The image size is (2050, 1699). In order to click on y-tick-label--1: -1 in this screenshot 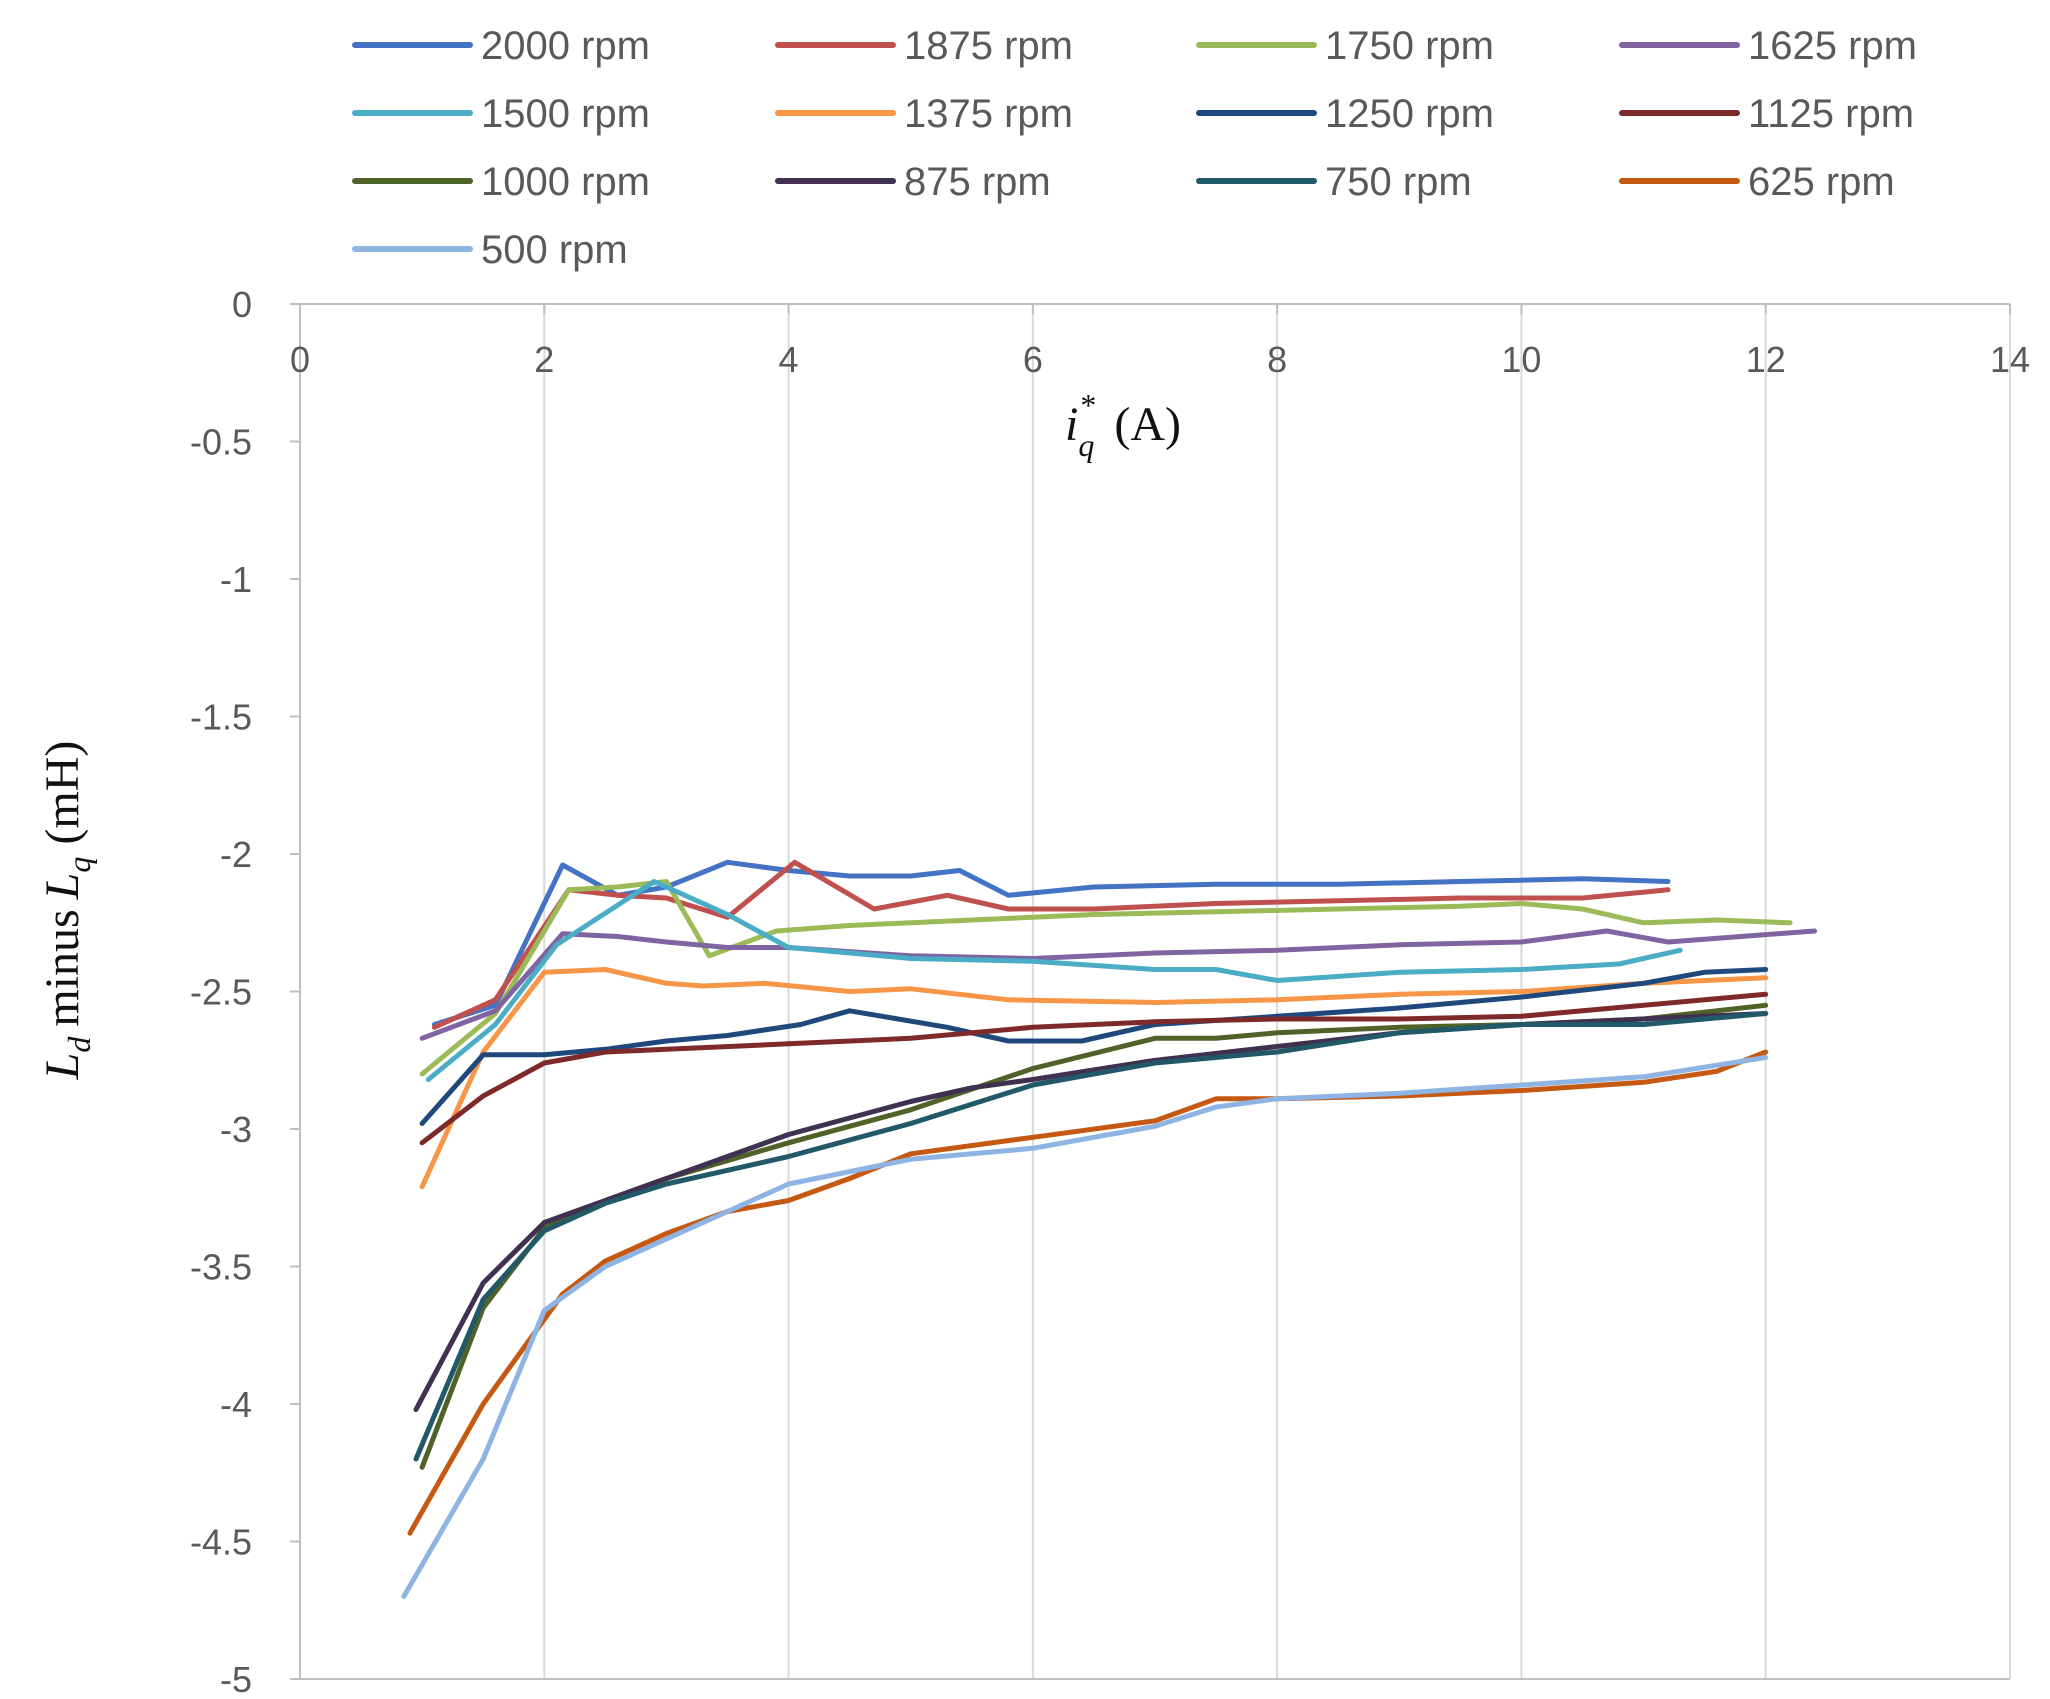, I will do `click(236, 579)`.